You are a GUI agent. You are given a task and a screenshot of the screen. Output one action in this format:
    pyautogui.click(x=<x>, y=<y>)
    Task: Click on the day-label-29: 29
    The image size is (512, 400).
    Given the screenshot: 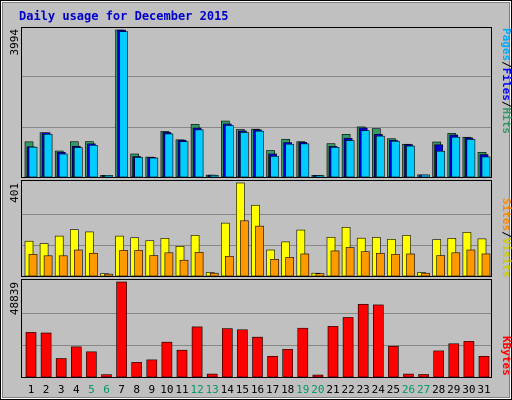 What is the action you would take?
    pyautogui.click(x=453, y=389)
    